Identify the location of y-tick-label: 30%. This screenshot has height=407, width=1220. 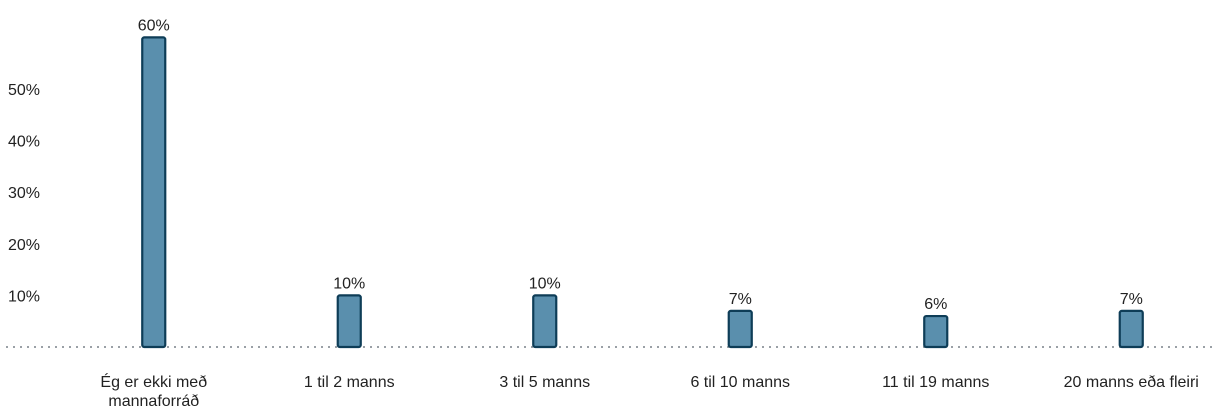
(24, 193).